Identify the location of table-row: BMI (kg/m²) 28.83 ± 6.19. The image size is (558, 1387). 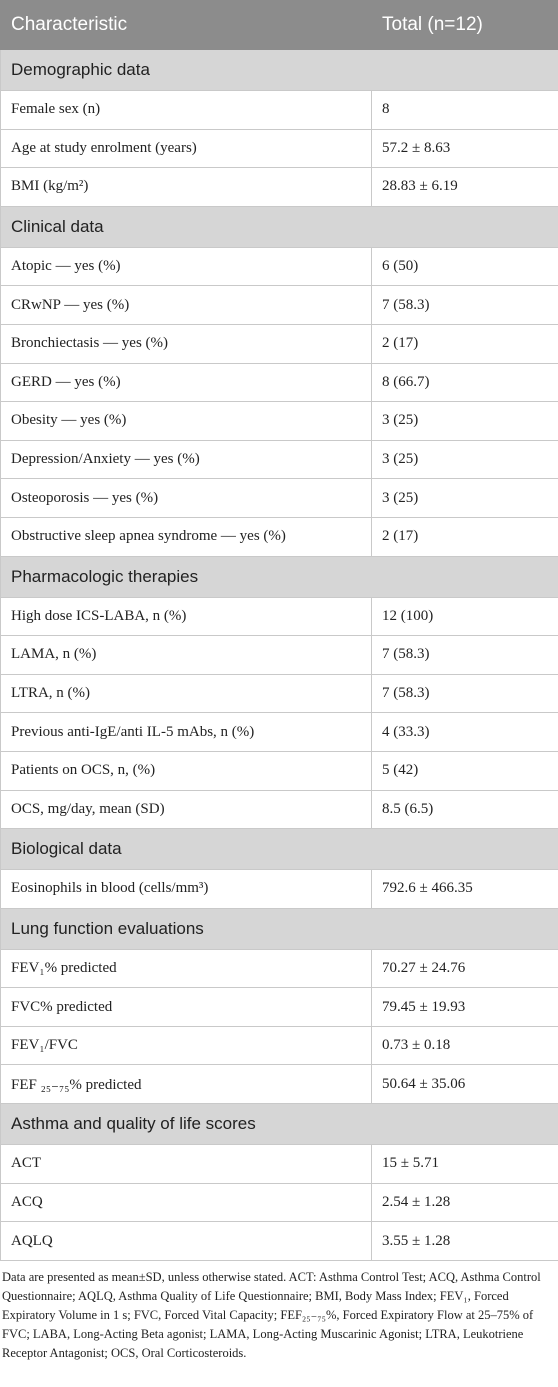
(279, 187).